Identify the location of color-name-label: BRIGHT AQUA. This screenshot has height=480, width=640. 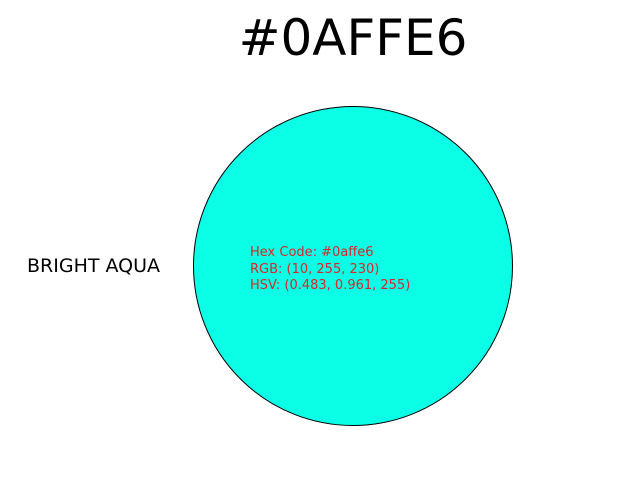
(94, 266).